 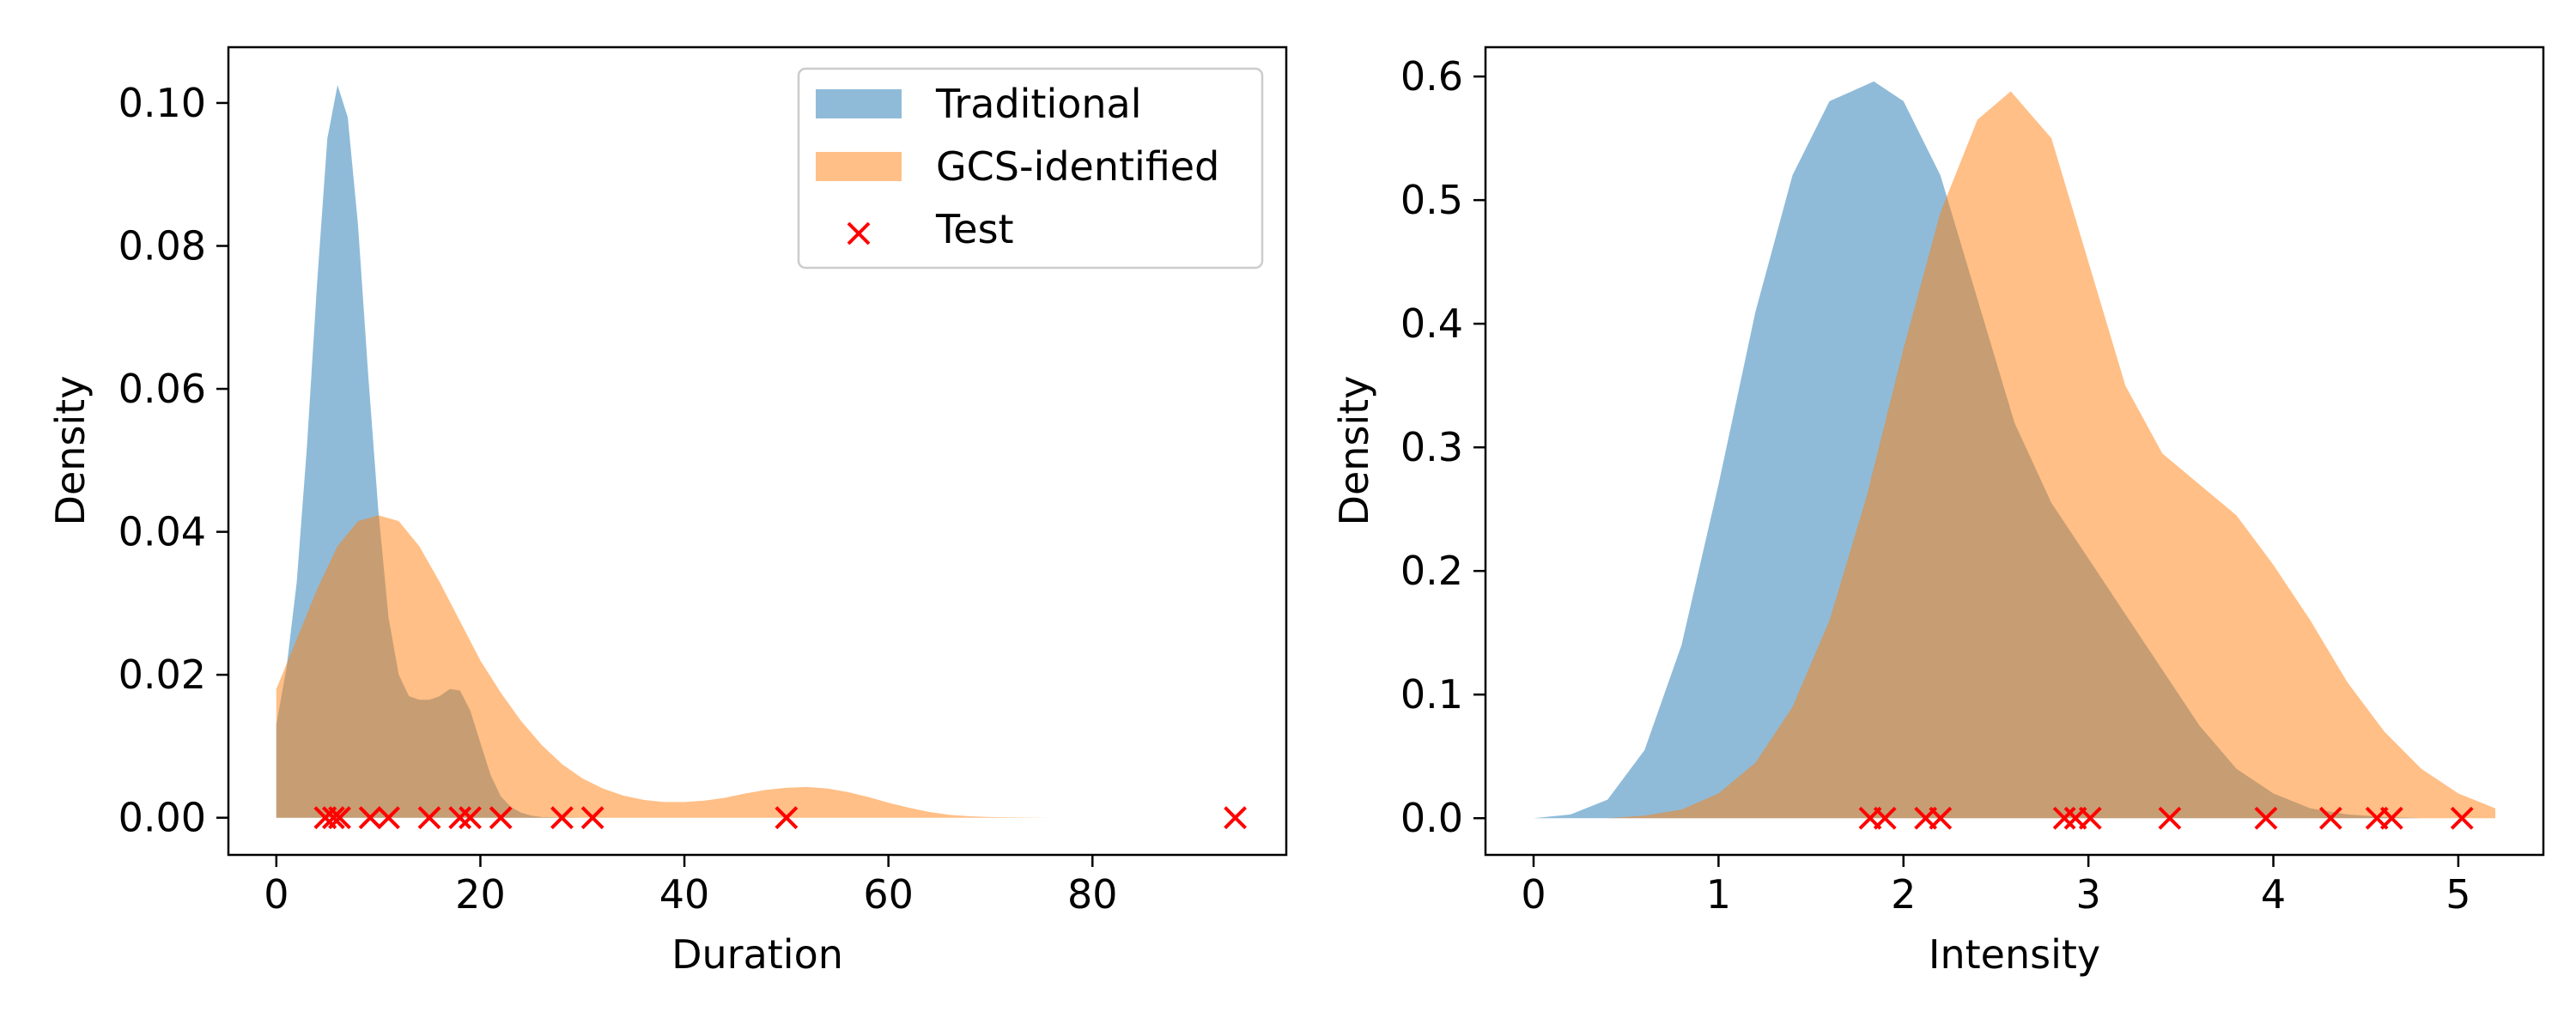 What do you see at coordinates (859, 233) in the screenshot?
I see `legend-marker-test` at bounding box center [859, 233].